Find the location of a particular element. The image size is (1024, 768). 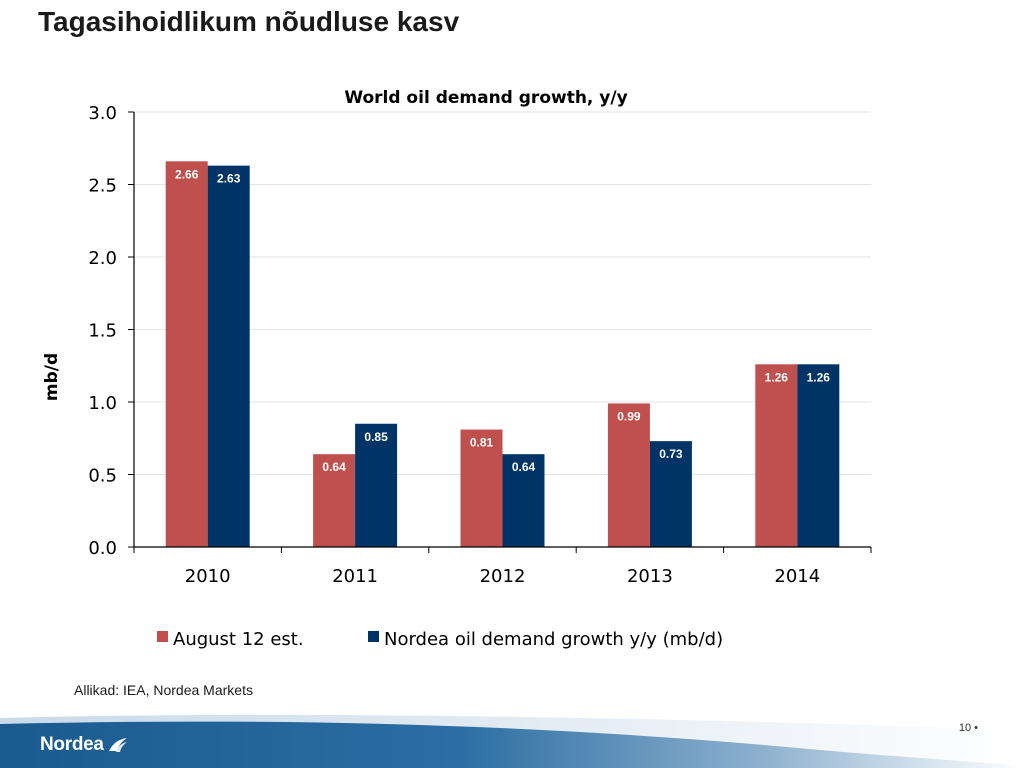

x-tick-label: 2014 is located at coordinates (797, 576).